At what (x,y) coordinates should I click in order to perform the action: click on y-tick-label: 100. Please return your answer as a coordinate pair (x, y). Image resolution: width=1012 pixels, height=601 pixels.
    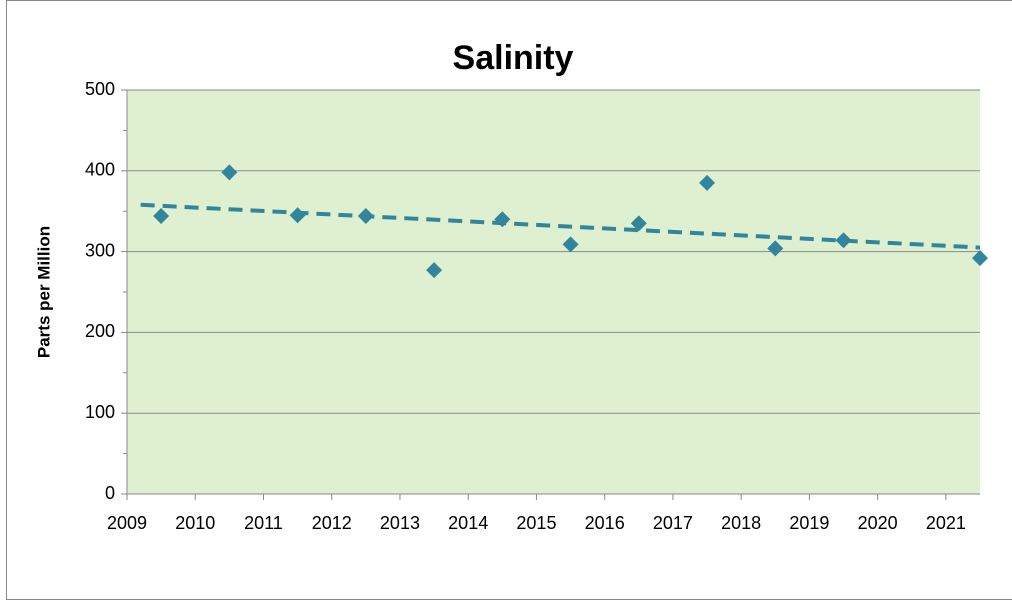
    Looking at the image, I should click on (100, 412).